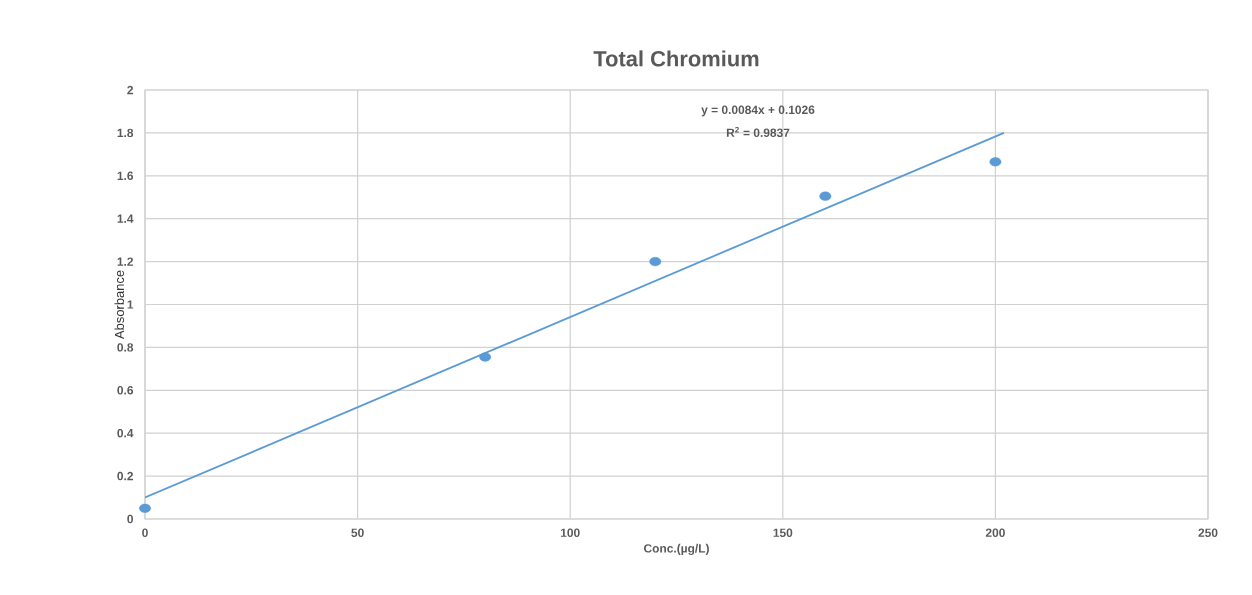  Describe the element at coordinates (758, 111) in the screenshot. I see `annotation: y = 0.0084x + 0.1026` at that location.